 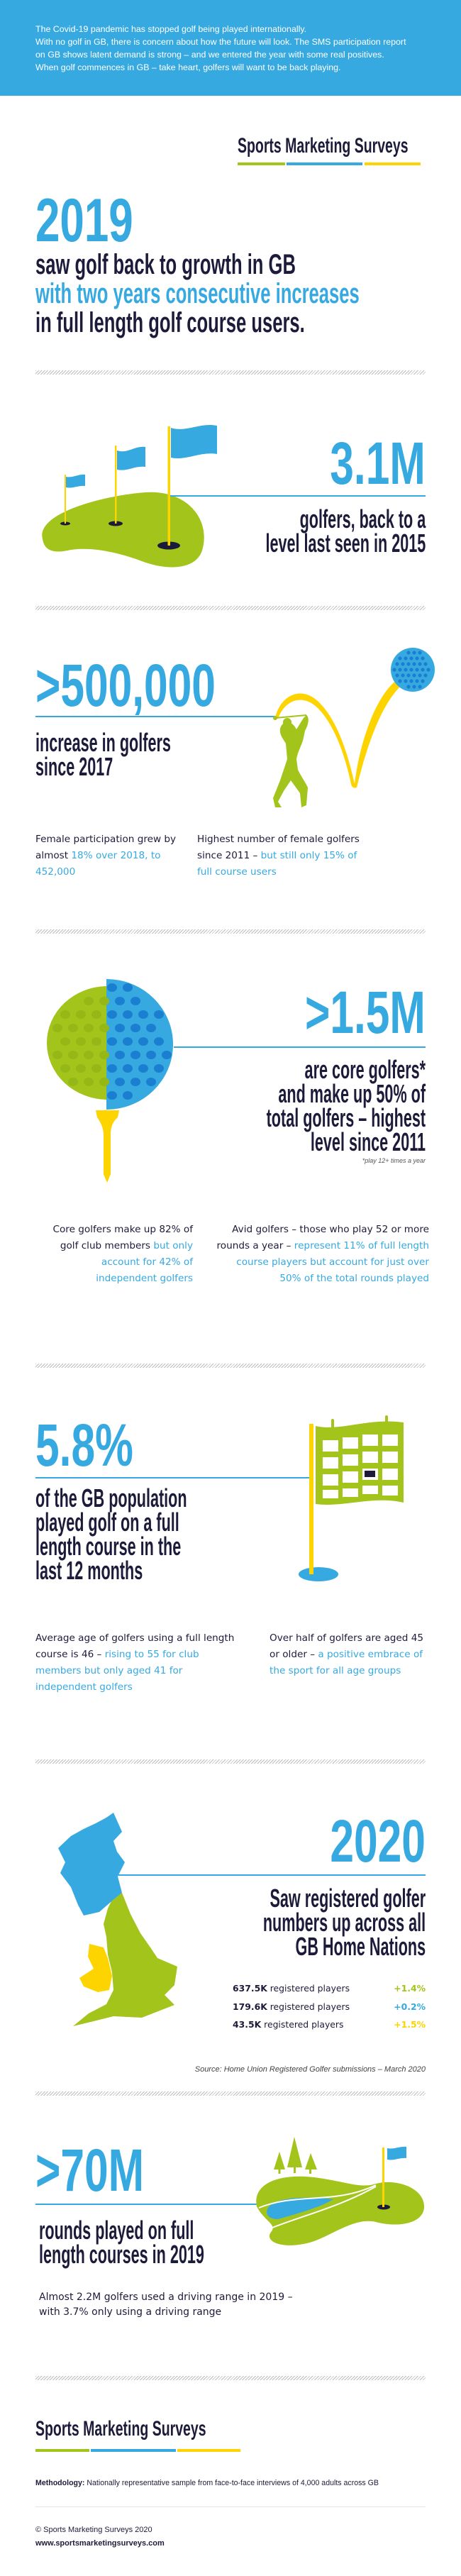 I want to click on count: 637.5K, so click(x=250, y=1988).